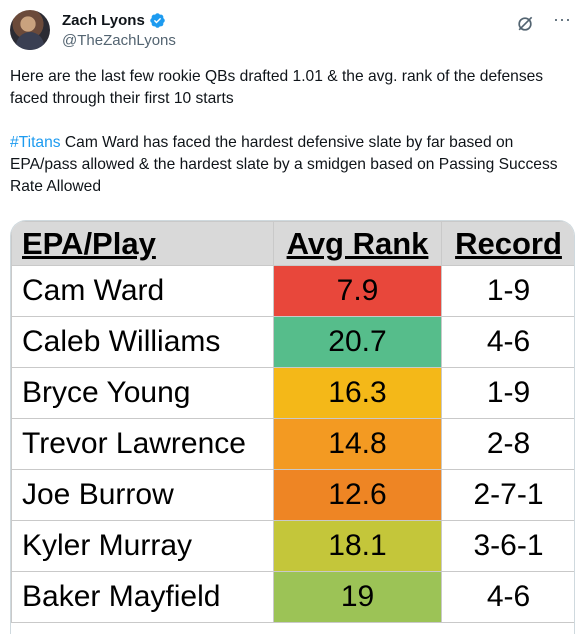 The width and height of the screenshot is (585, 634). I want to click on qb-name: Joe Burrow, so click(142, 495).